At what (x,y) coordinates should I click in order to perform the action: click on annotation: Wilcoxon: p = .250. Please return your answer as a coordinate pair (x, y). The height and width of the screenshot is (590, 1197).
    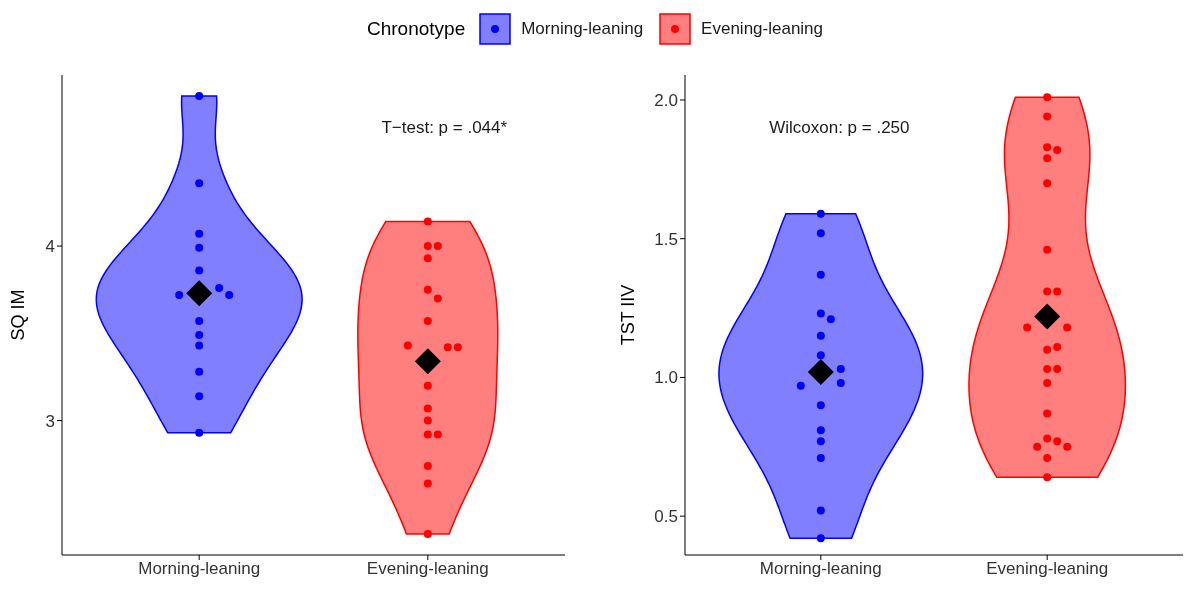
    Looking at the image, I should click on (839, 127).